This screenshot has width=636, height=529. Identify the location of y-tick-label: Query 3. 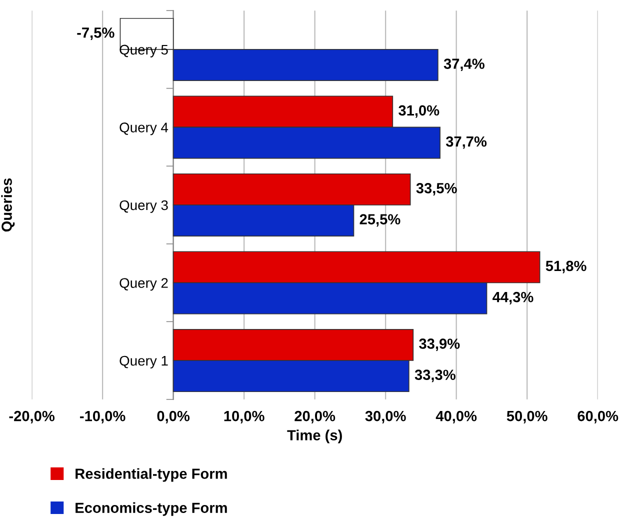
(144, 206).